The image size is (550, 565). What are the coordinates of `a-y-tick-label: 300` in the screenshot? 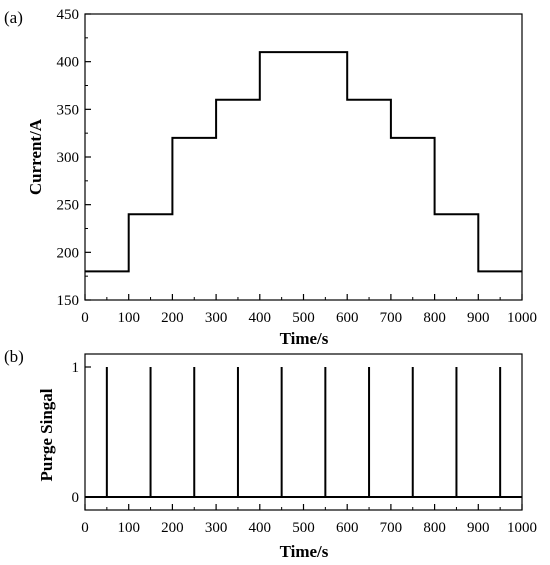 It's located at (68, 158).